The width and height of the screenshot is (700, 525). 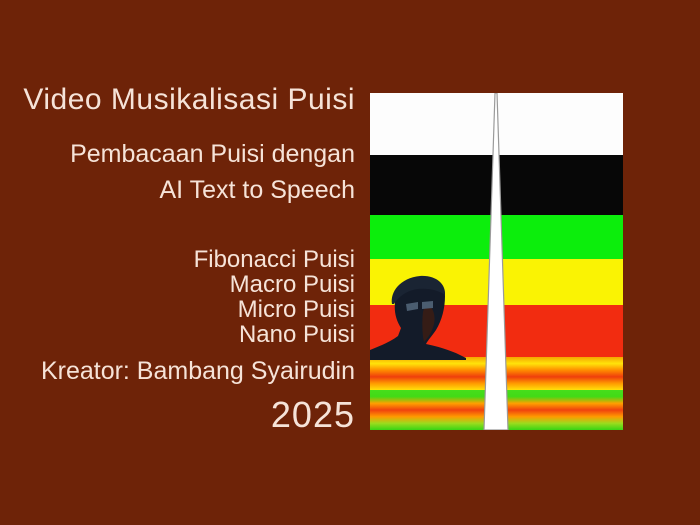 I want to click on list-item: Nano Puisi, so click(x=296, y=334).